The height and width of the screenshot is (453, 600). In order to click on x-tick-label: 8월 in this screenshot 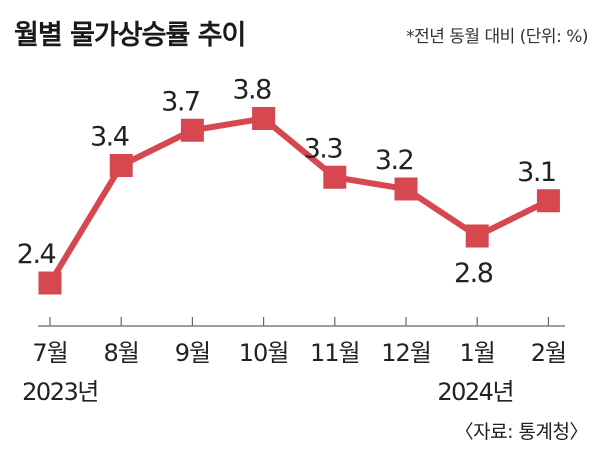, I will do `click(121, 353)`.